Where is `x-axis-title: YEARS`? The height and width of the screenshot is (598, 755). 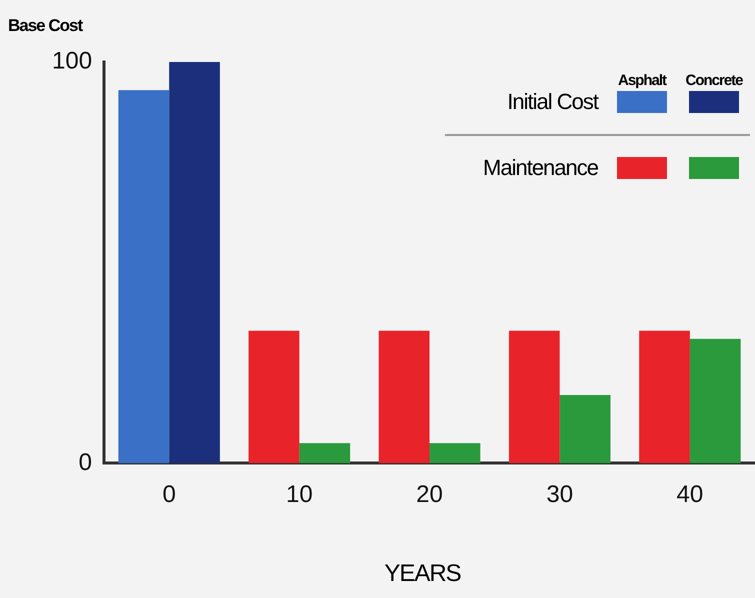 x-axis-title: YEARS is located at coordinates (422, 574).